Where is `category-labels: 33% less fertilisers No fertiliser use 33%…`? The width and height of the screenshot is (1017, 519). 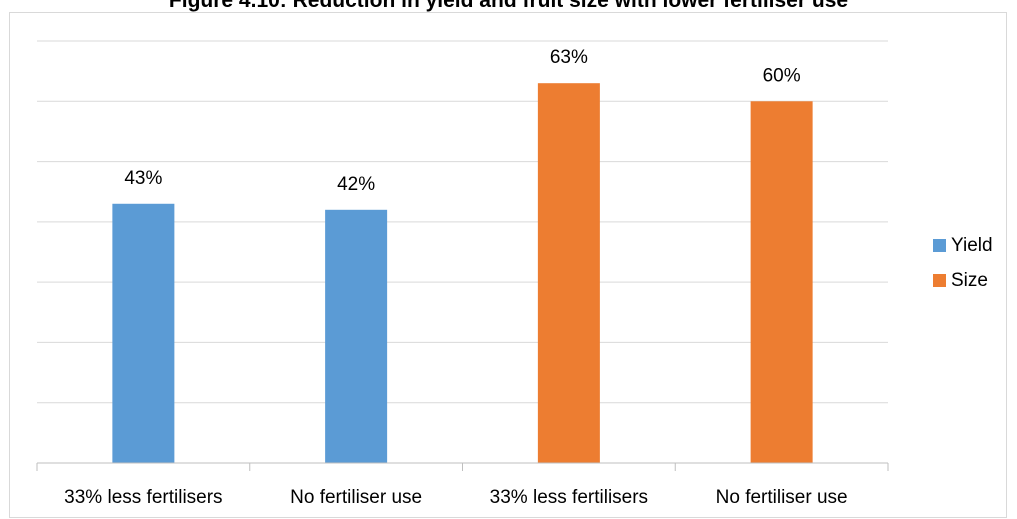
category-labels: 33% less fertilisers No fertiliser use 33%… is located at coordinates (455, 497).